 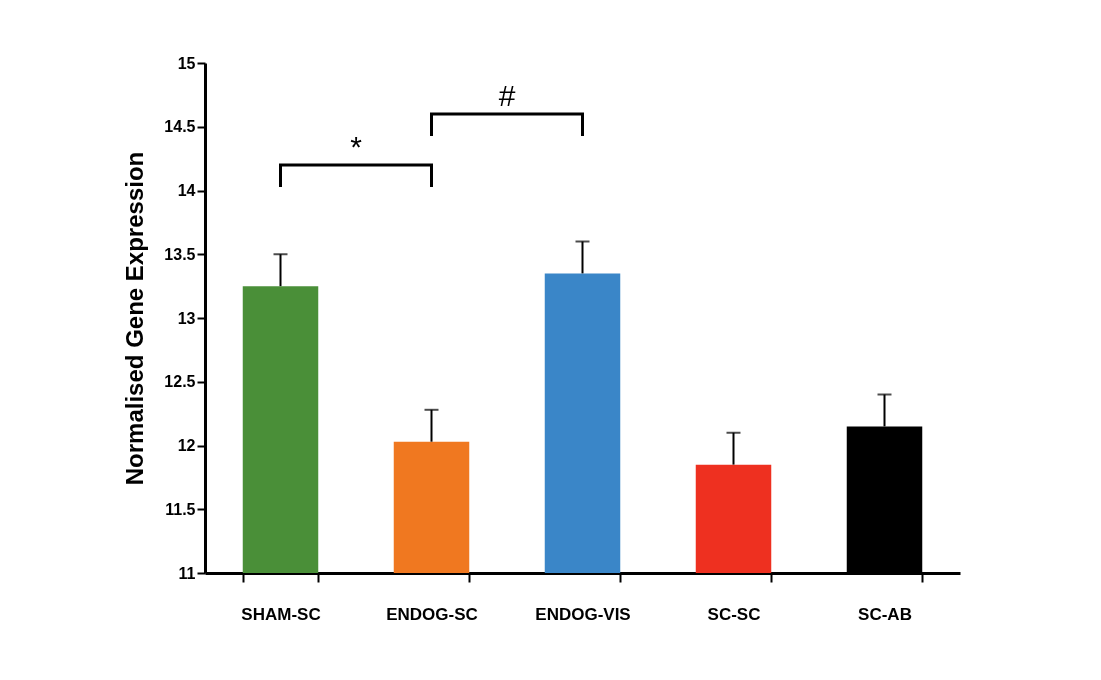 What do you see at coordinates (180, 509) in the screenshot?
I see `y-tick-label: 11.5` at bounding box center [180, 509].